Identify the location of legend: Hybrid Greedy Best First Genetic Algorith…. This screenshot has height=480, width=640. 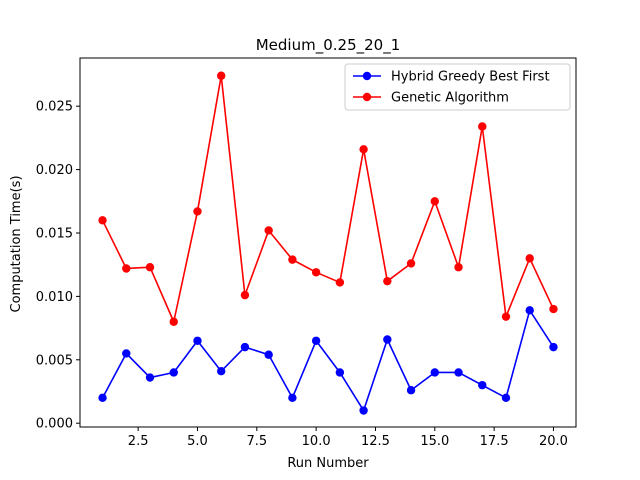
(457, 87).